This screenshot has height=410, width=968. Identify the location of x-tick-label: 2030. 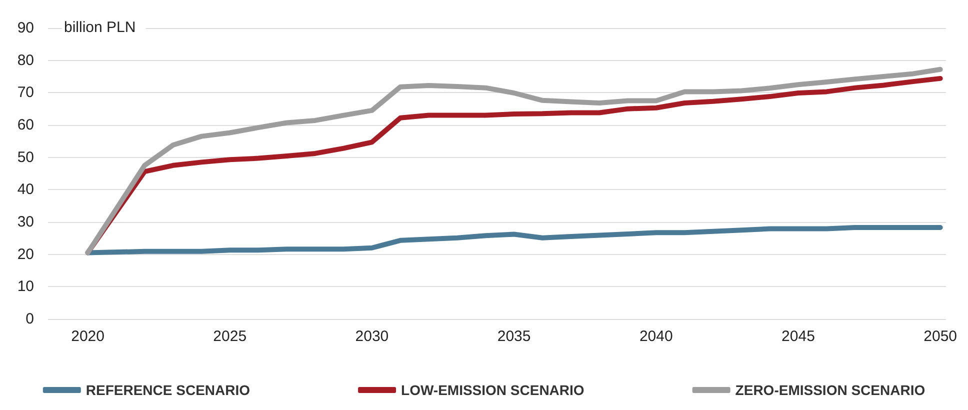
(372, 336).